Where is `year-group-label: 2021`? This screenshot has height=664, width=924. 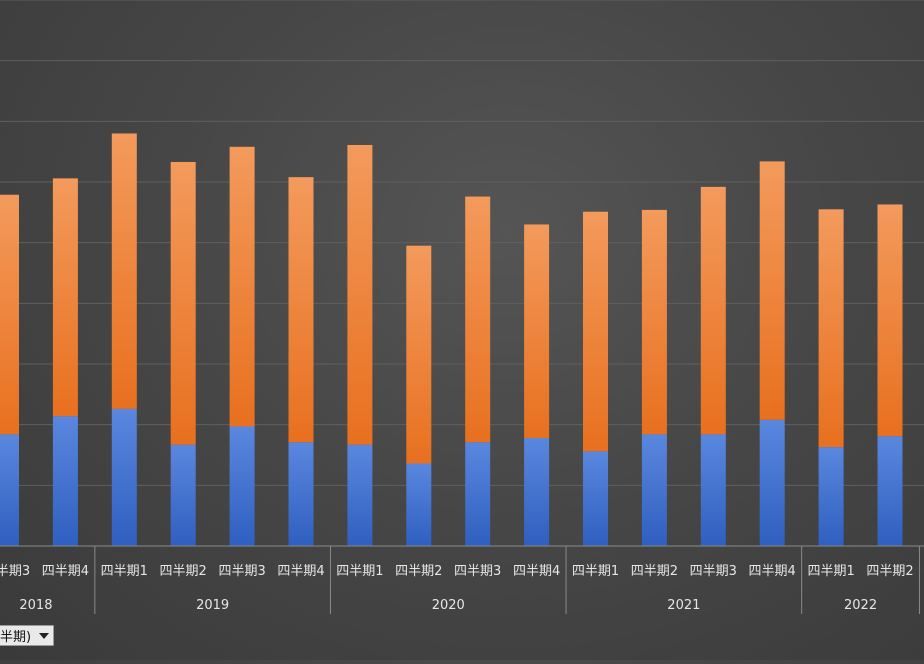
year-group-label: 2021 is located at coordinates (683, 605).